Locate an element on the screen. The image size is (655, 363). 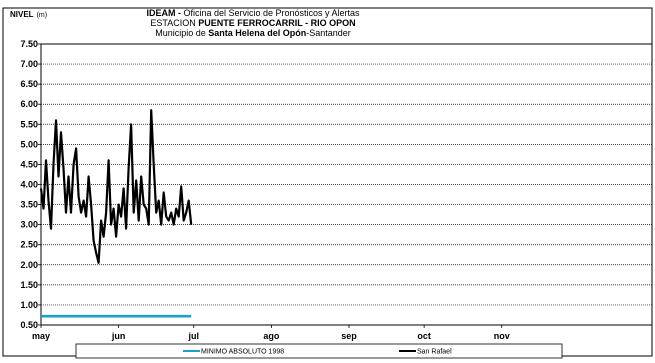
y-axis-title: NIVEL (m) is located at coordinates (28, 14).